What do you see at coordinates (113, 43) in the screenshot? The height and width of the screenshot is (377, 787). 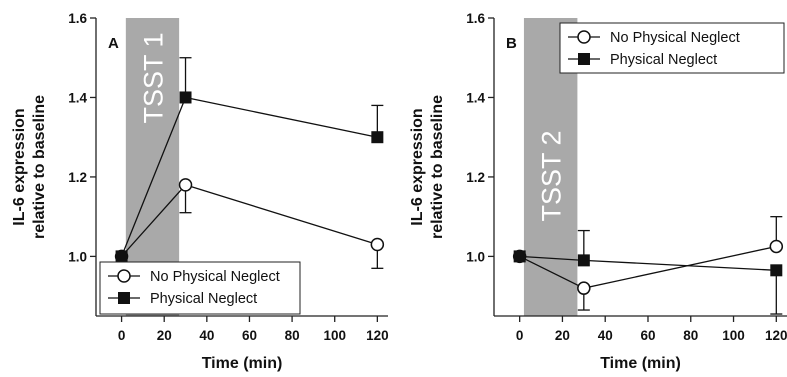 I see `panel-label: A` at bounding box center [113, 43].